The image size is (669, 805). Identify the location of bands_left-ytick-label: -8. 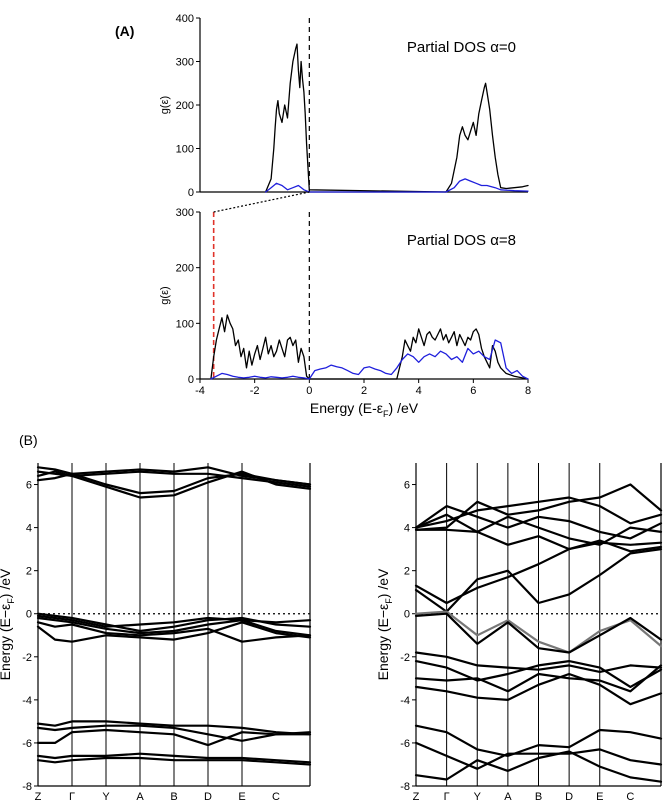
(27, 787).